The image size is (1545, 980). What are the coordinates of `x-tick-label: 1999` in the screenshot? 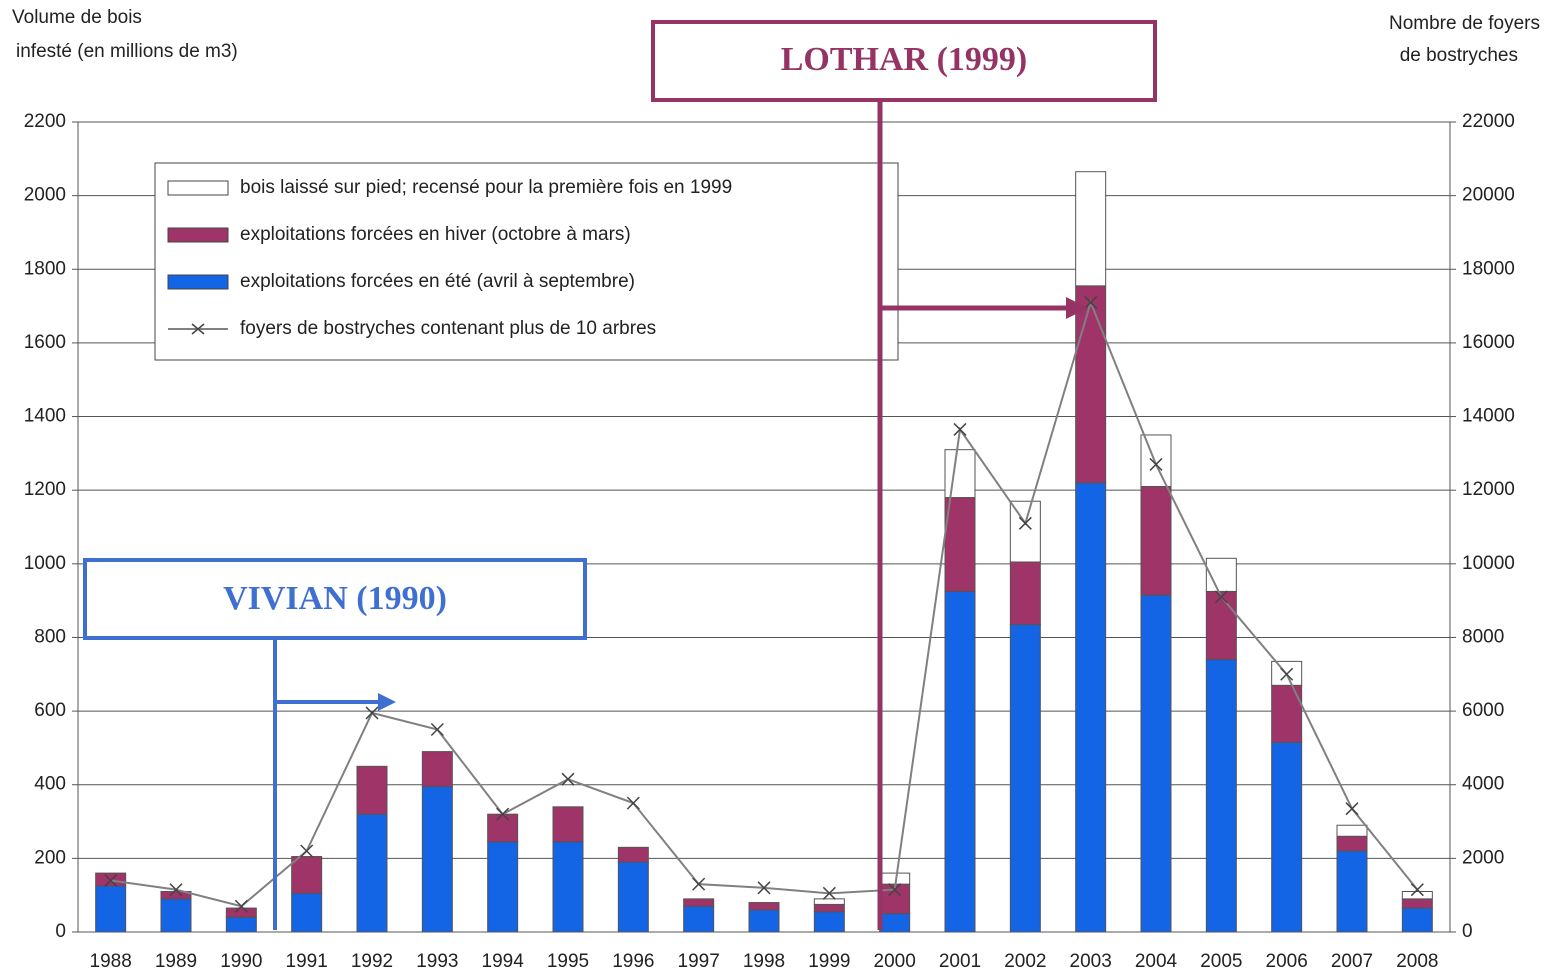 It's located at (829, 961).